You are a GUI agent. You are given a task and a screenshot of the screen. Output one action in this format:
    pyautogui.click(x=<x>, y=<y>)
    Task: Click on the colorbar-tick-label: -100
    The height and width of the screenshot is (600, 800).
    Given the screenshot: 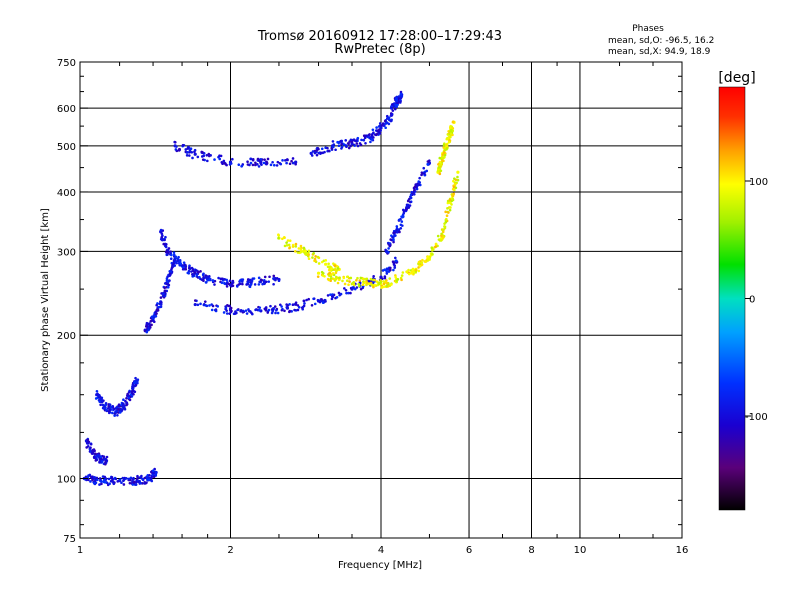 What is the action you would take?
    pyautogui.click(x=756, y=417)
    